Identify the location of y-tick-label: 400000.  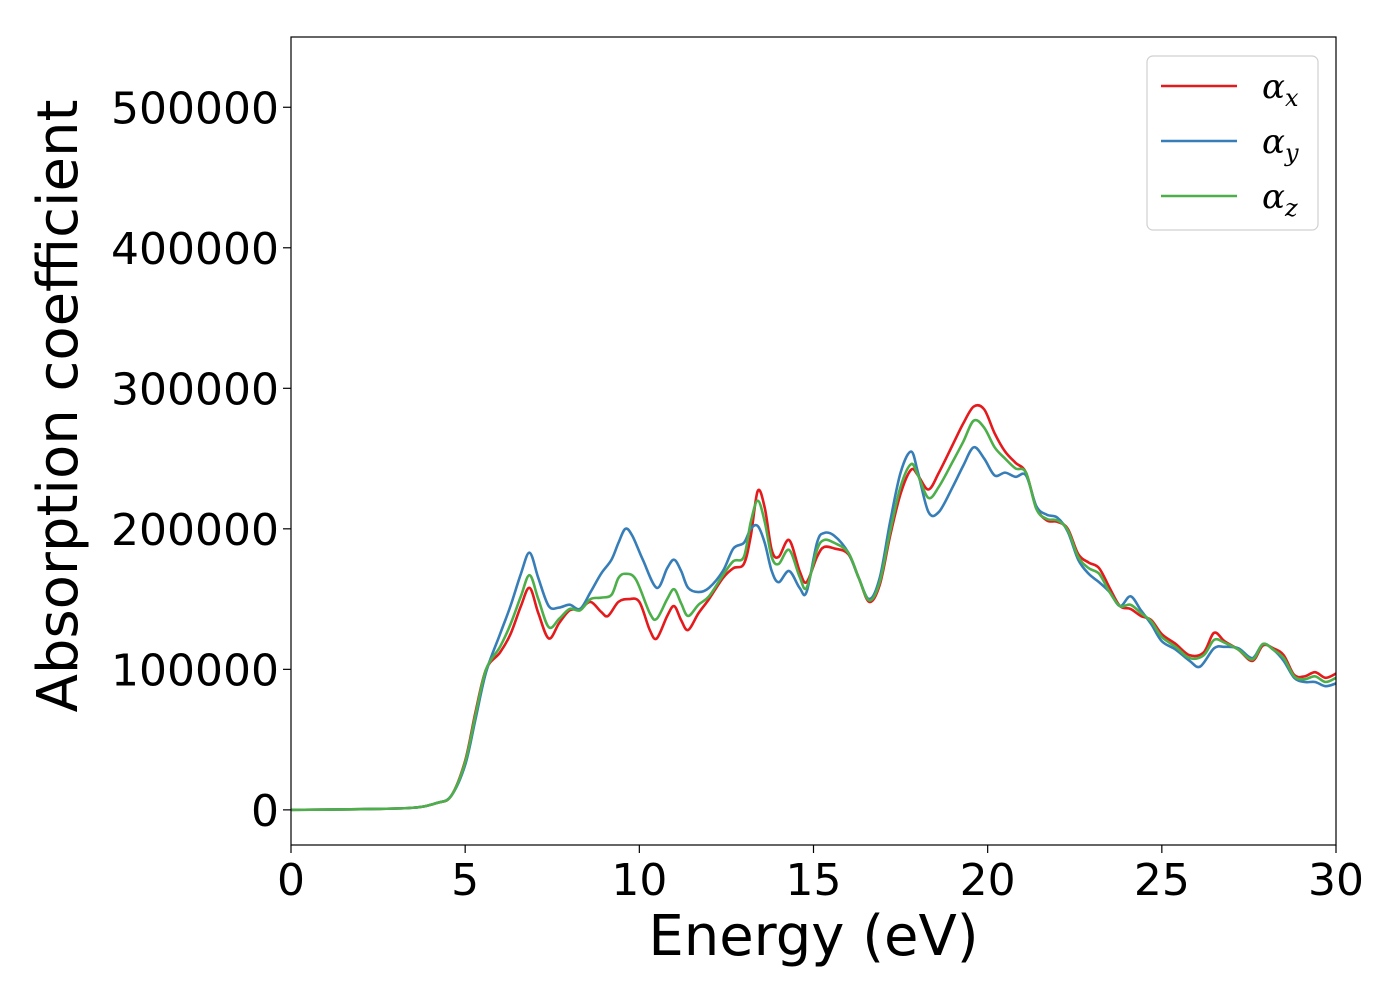
(195, 249).